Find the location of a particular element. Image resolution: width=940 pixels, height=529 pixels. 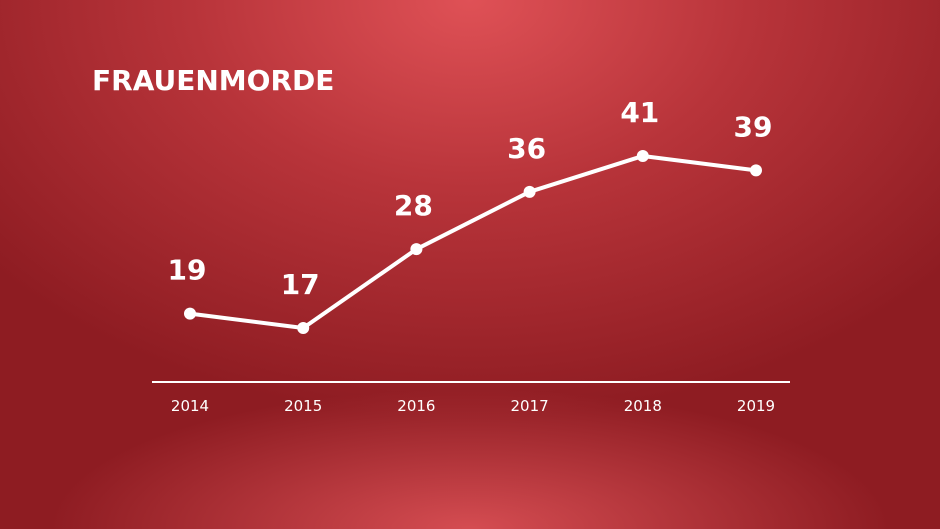

x-tick-label: 2015 is located at coordinates (303, 406).